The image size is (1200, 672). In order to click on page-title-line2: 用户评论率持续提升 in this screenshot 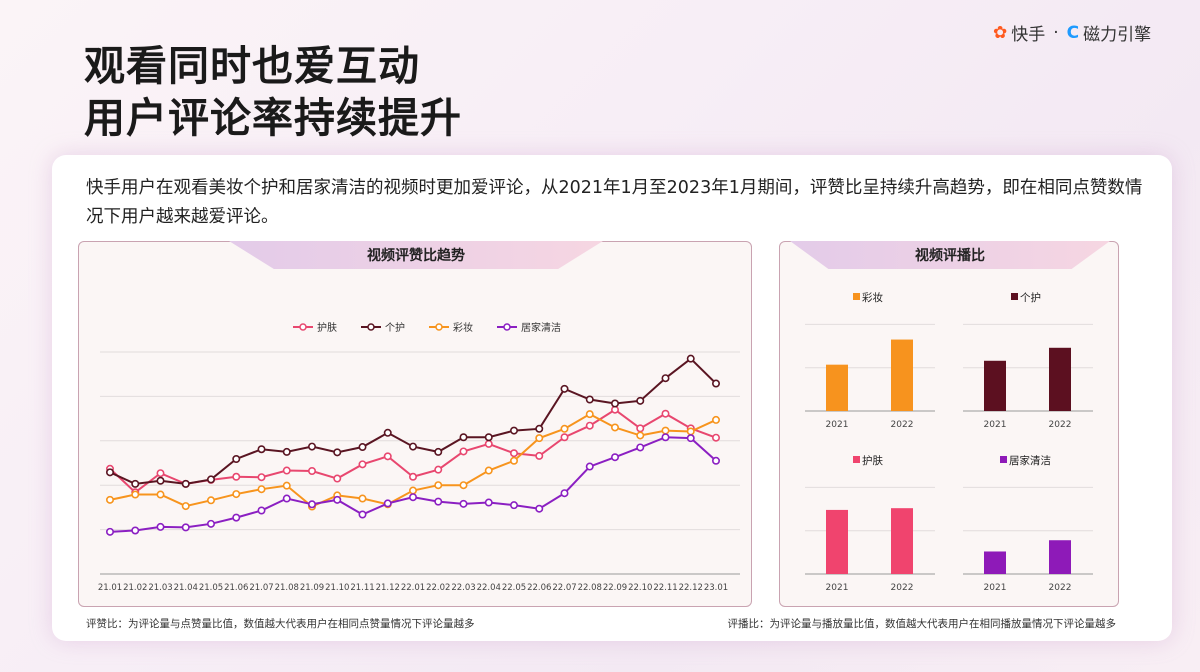, I will do `click(273, 118)`.